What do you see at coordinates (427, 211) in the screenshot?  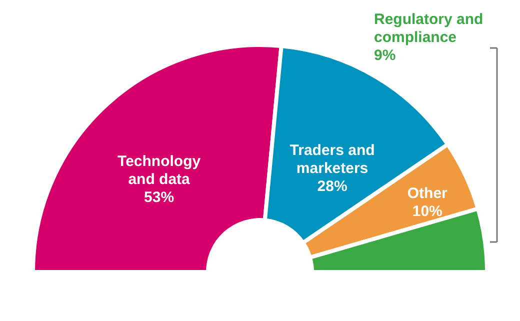 I see `data-label: 10%` at bounding box center [427, 211].